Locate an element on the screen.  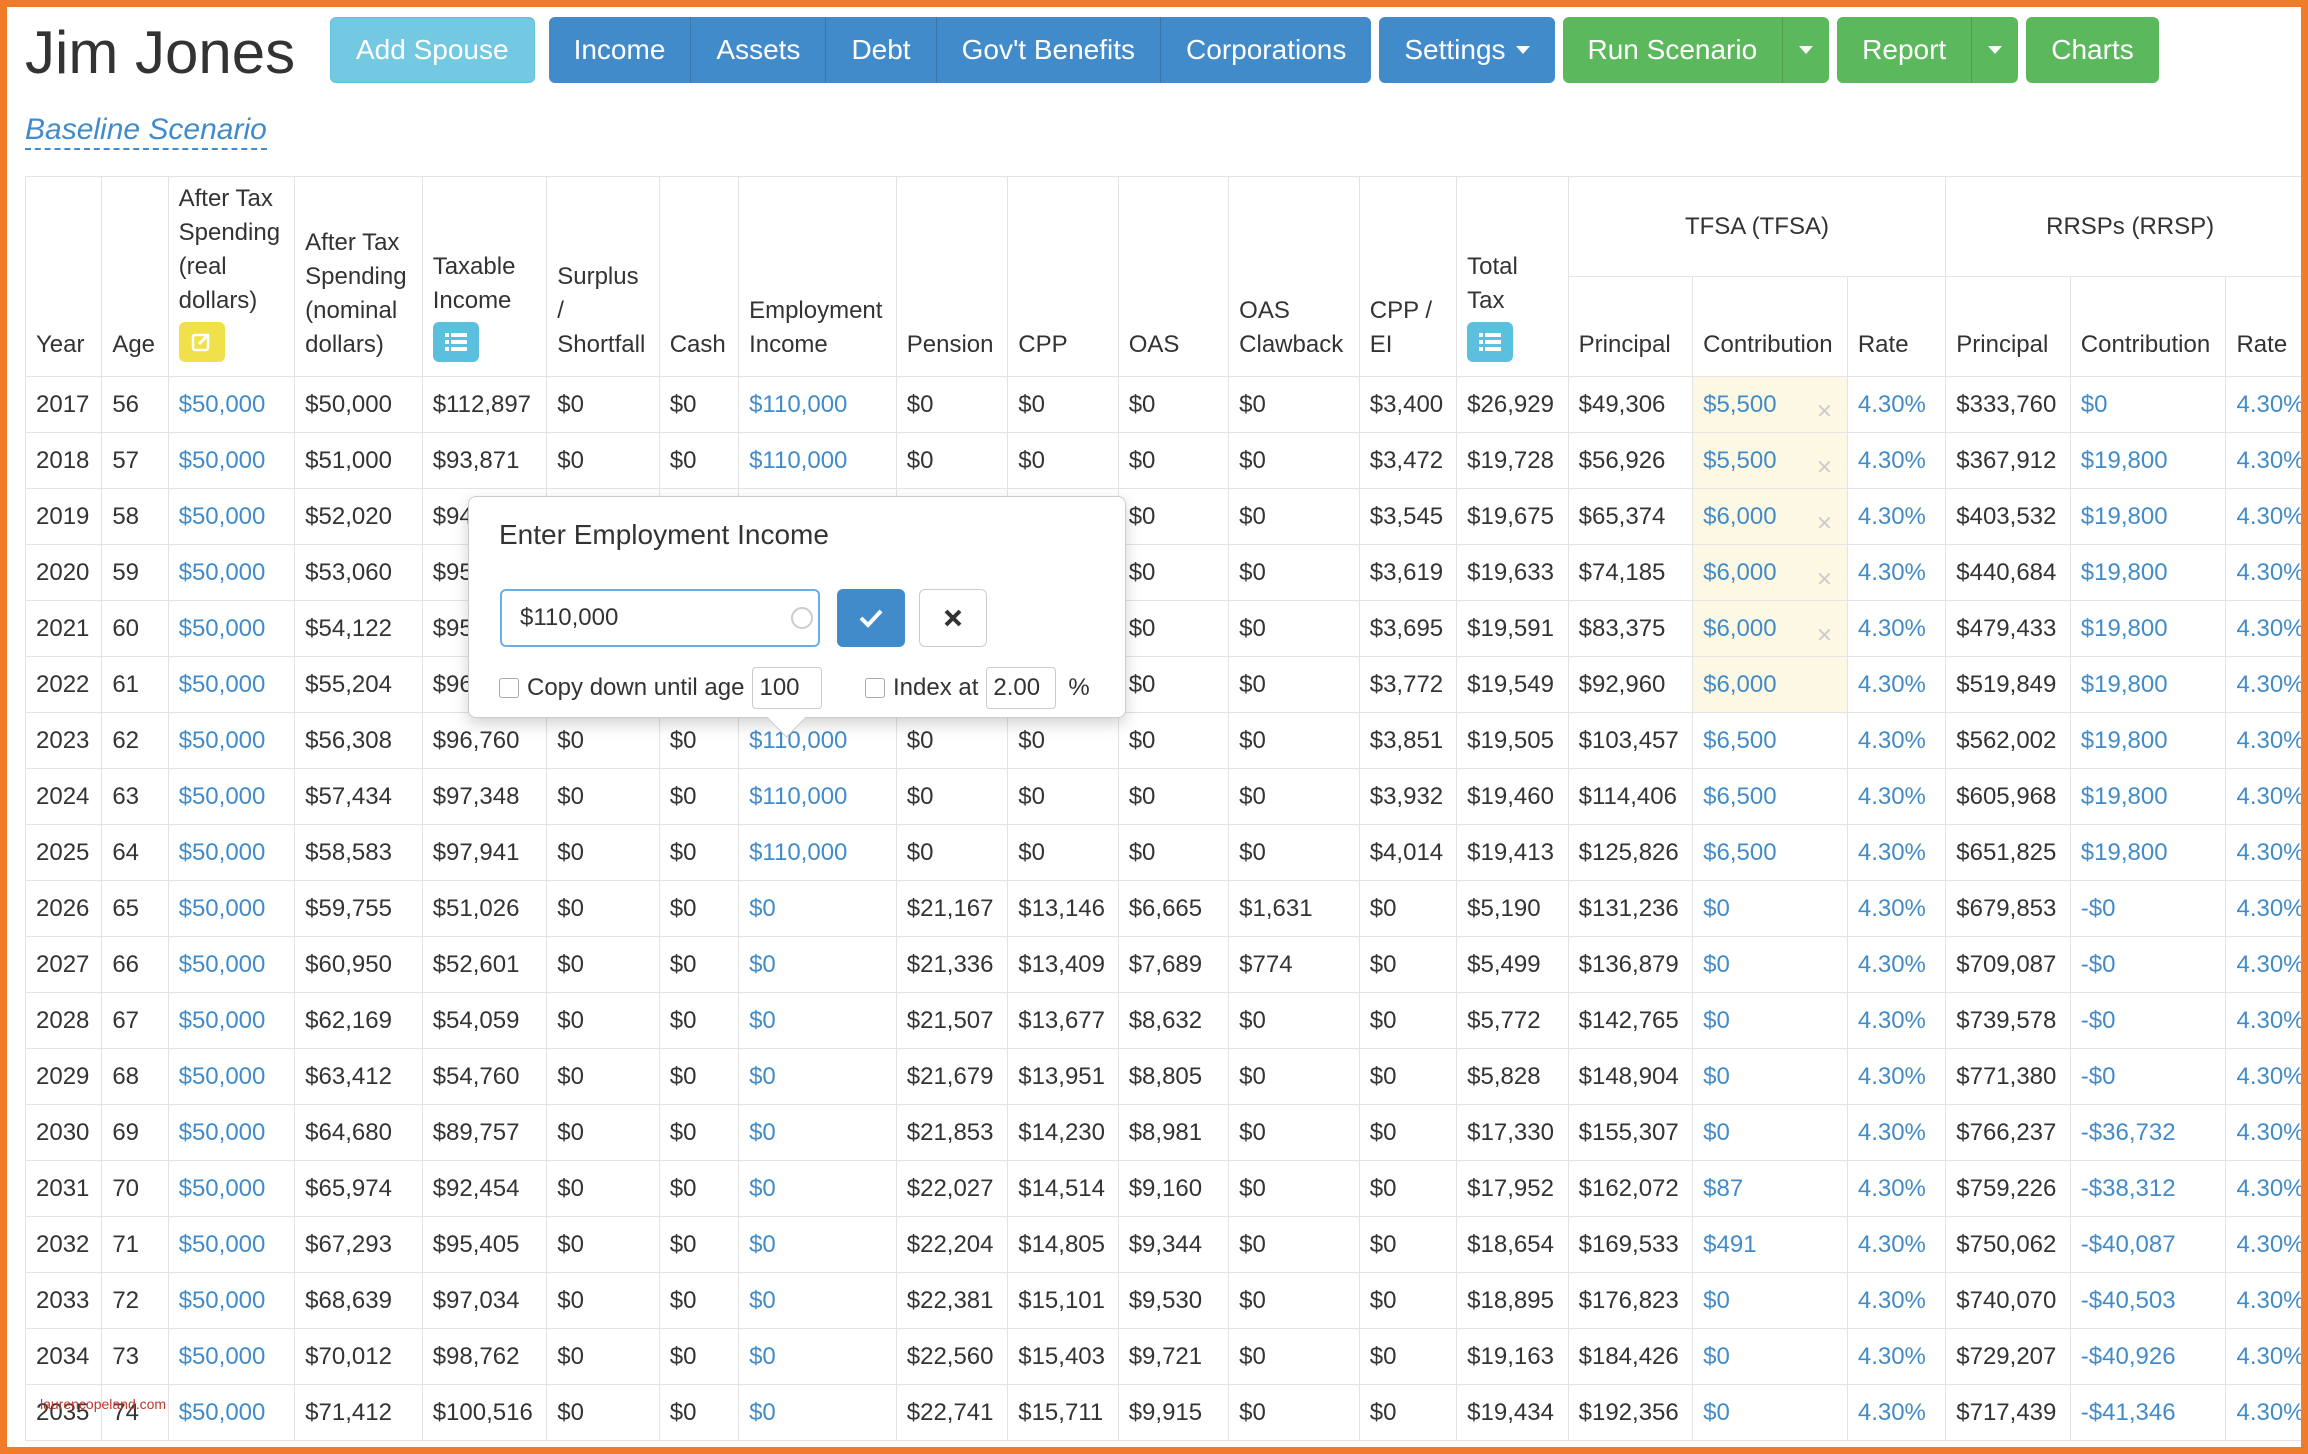
scenario-name-link: Baseline Scenario is located at coordinates (146, 131).